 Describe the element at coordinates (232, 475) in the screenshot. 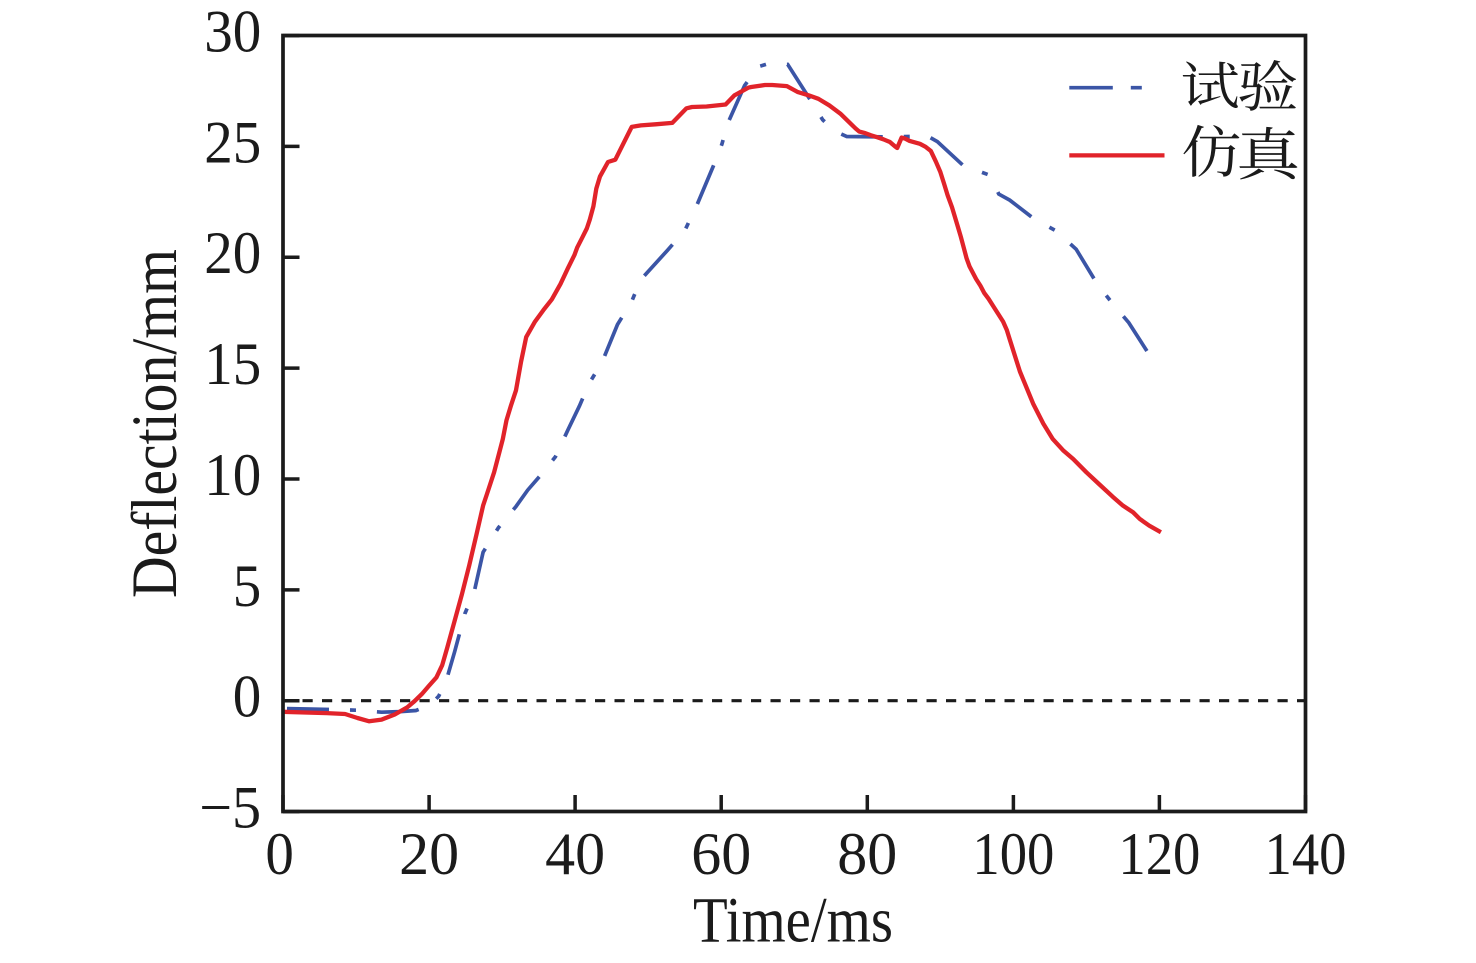

I see `svg-text: 10` at that location.